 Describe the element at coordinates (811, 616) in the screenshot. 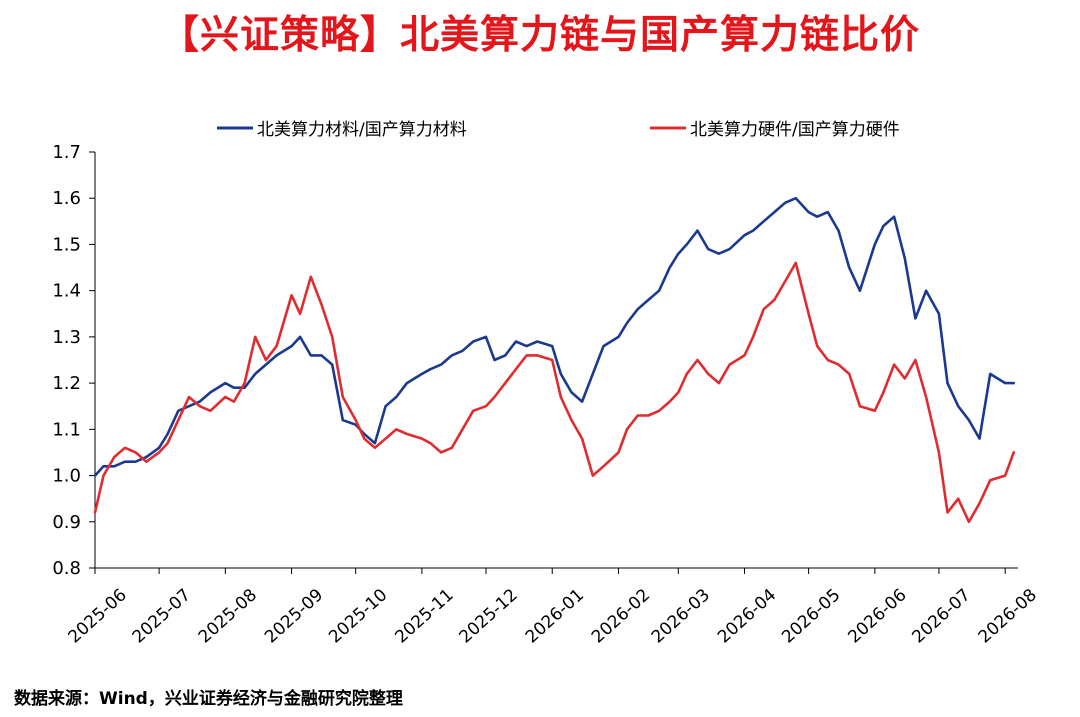

I see `x-tick-label: 2026-05` at that location.